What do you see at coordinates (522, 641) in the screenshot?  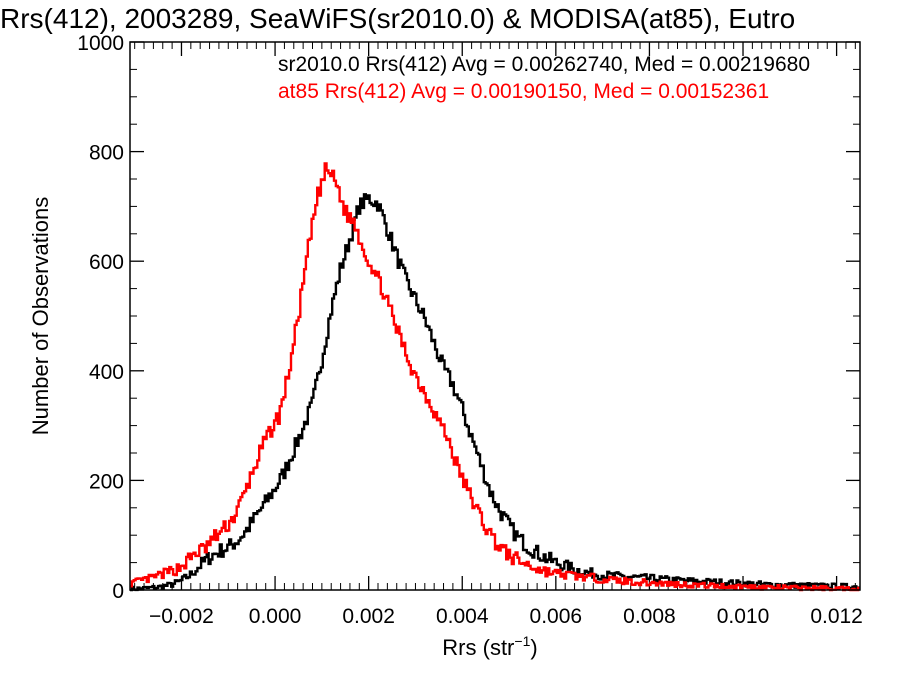 I see `x-axis-label-exponent: −1` at bounding box center [522, 641].